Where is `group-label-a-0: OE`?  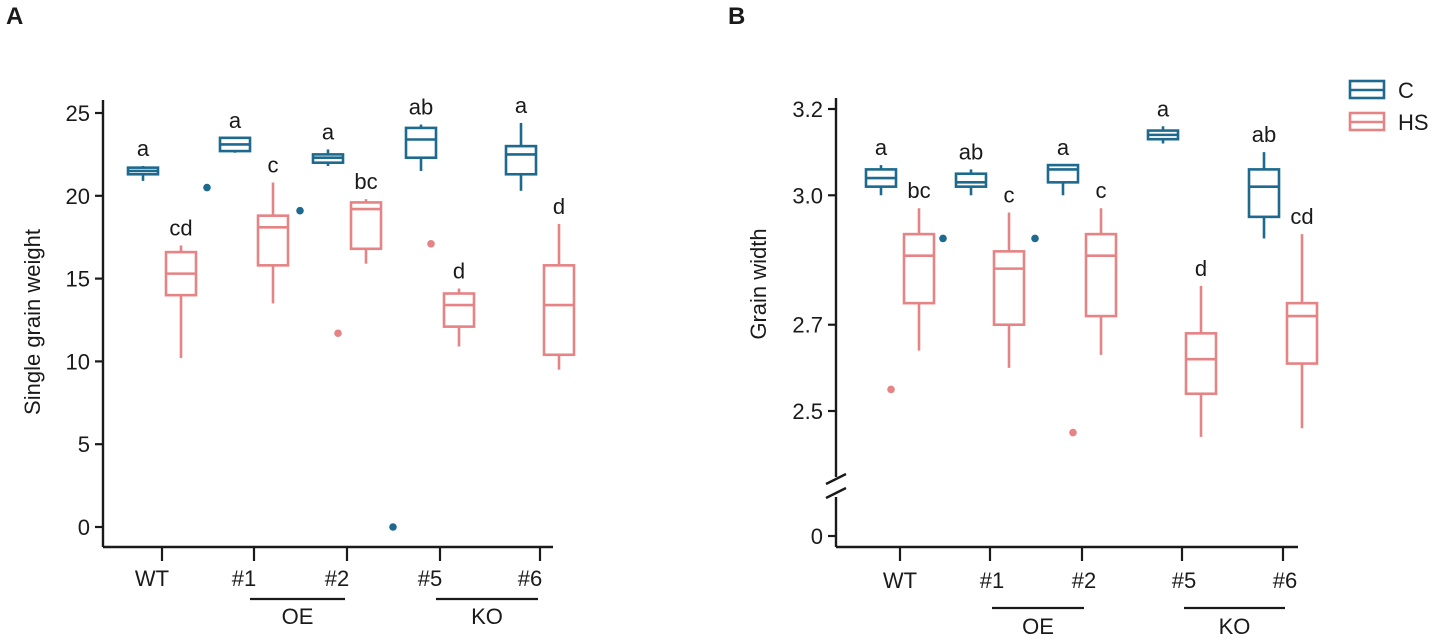 group-label-a-0: OE is located at coordinates (298, 616).